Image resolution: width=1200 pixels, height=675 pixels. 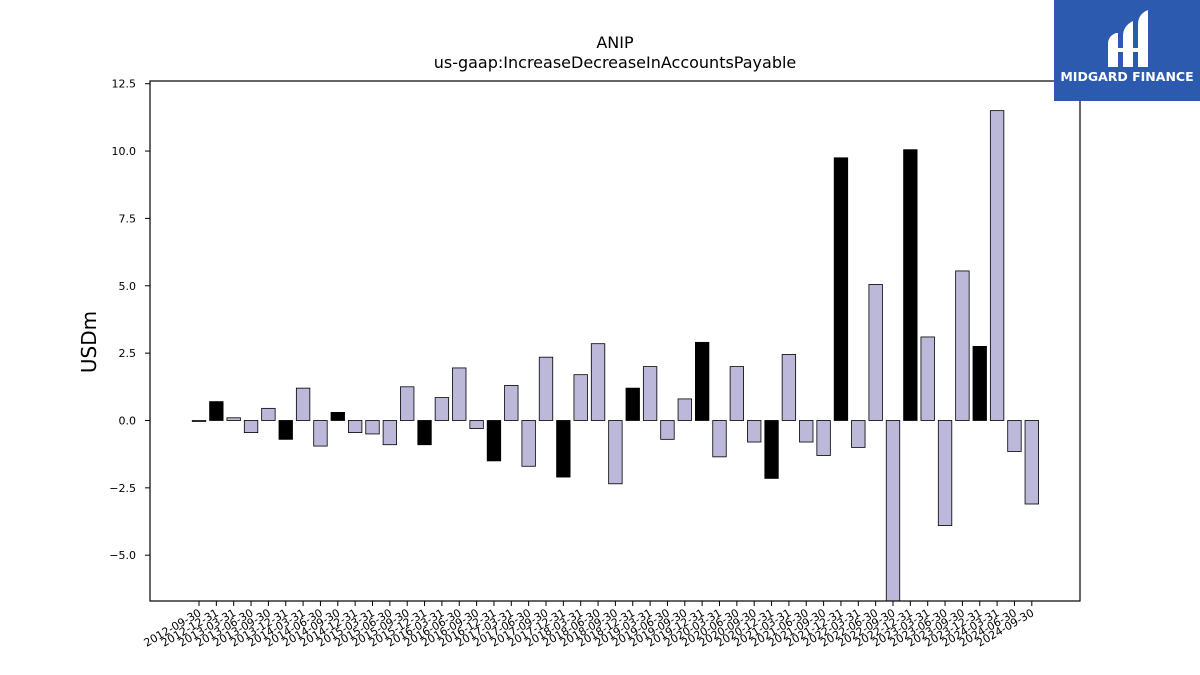 I want to click on y-axis-label: USDm, so click(x=89, y=342).